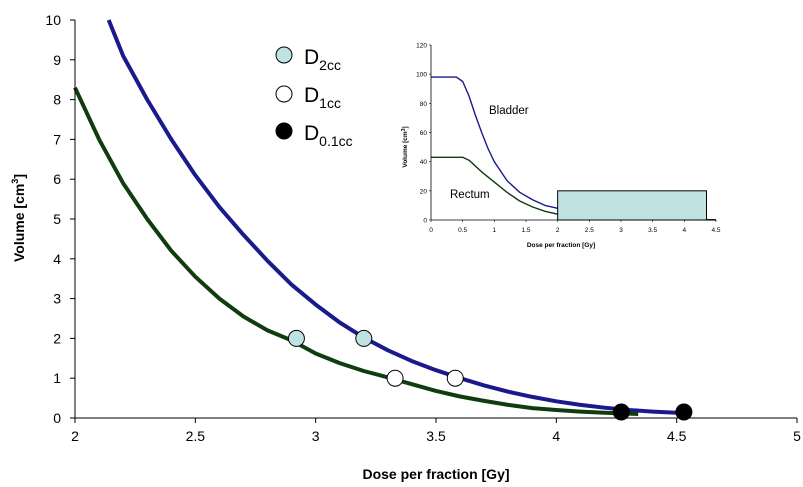 The image size is (803, 487). Describe the element at coordinates (328, 135) in the screenshot. I see `legend-label-d01cc: D0.1cc` at that location.